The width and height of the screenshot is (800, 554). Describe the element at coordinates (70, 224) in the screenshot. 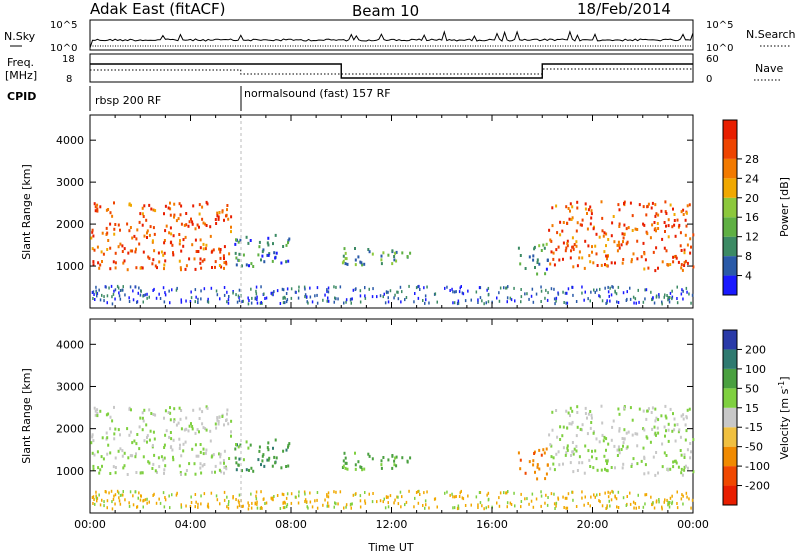

I see `power-ytick-label: 2000` at that location.